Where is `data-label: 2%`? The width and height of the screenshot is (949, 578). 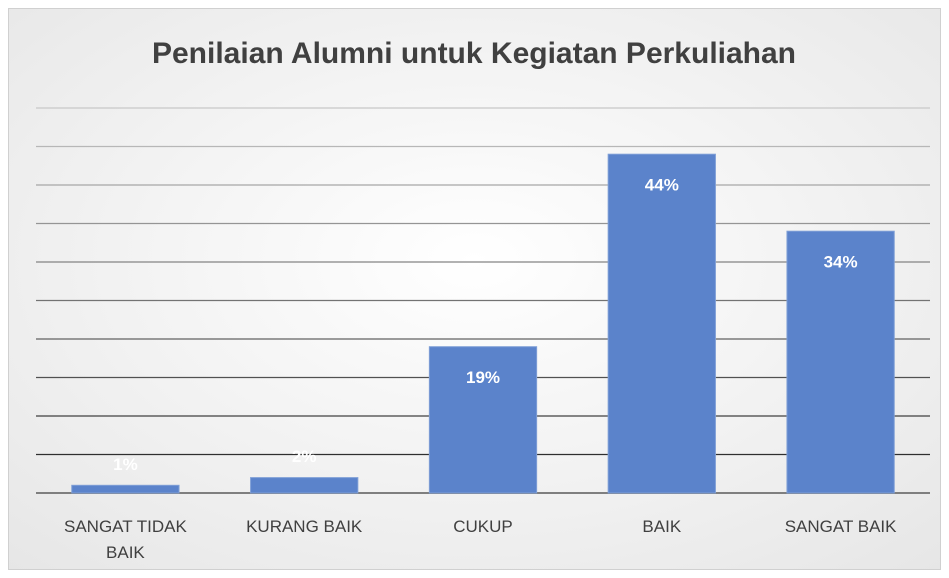 data-label: 2% is located at coordinates (304, 456).